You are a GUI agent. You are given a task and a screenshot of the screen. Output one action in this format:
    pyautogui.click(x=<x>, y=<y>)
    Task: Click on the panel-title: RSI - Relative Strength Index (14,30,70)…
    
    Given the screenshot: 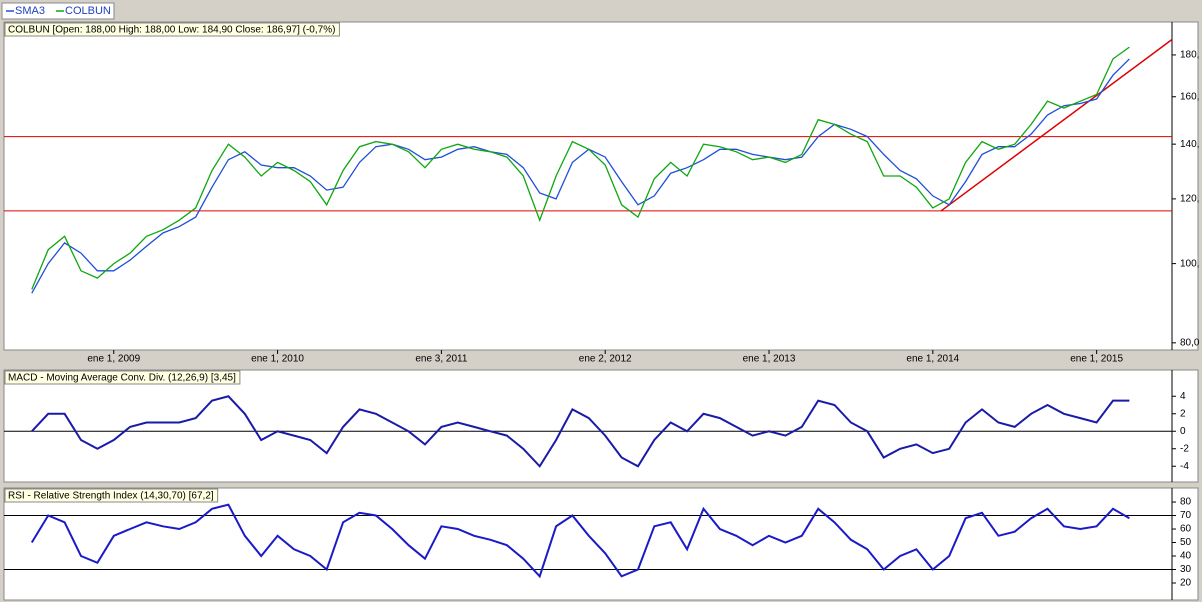 What is the action you would take?
    pyautogui.click(x=111, y=496)
    